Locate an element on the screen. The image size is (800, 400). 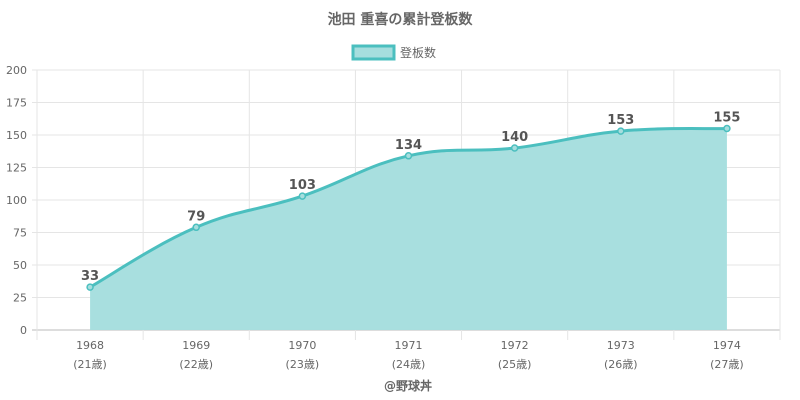
x-tick-label: 1972 is located at coordinates (515, 345).